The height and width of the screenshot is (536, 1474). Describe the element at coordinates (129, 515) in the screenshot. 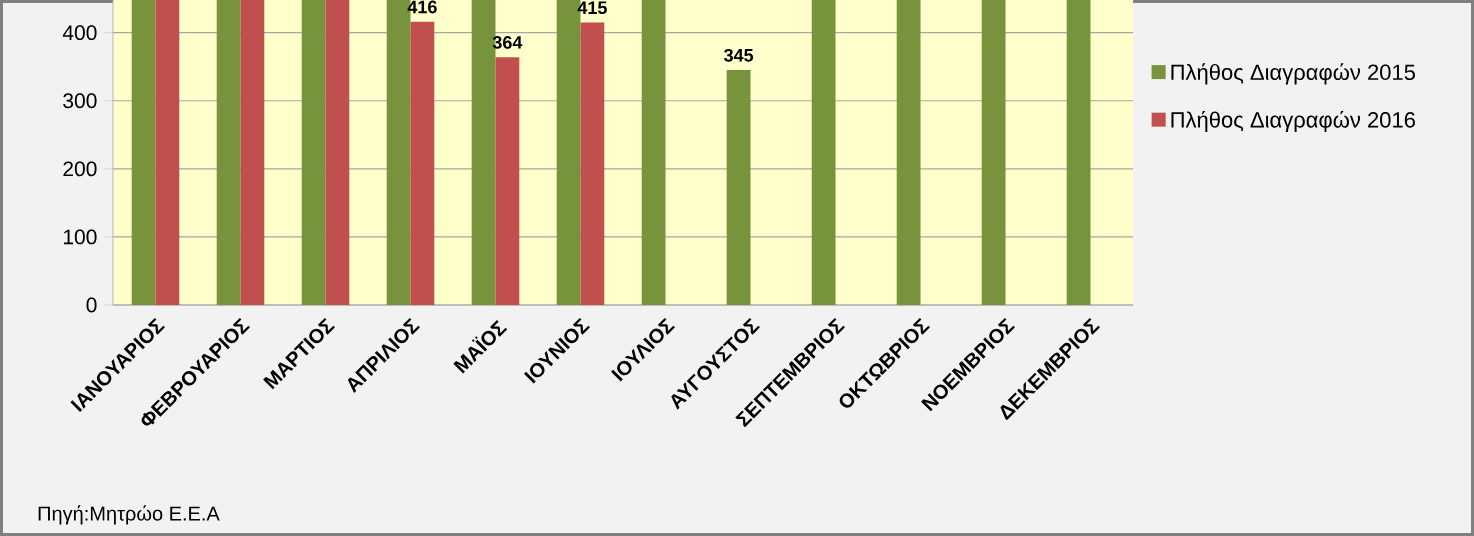

I see `text: Πηγή:Μητρώο Ε.Ε.Α` at that location.